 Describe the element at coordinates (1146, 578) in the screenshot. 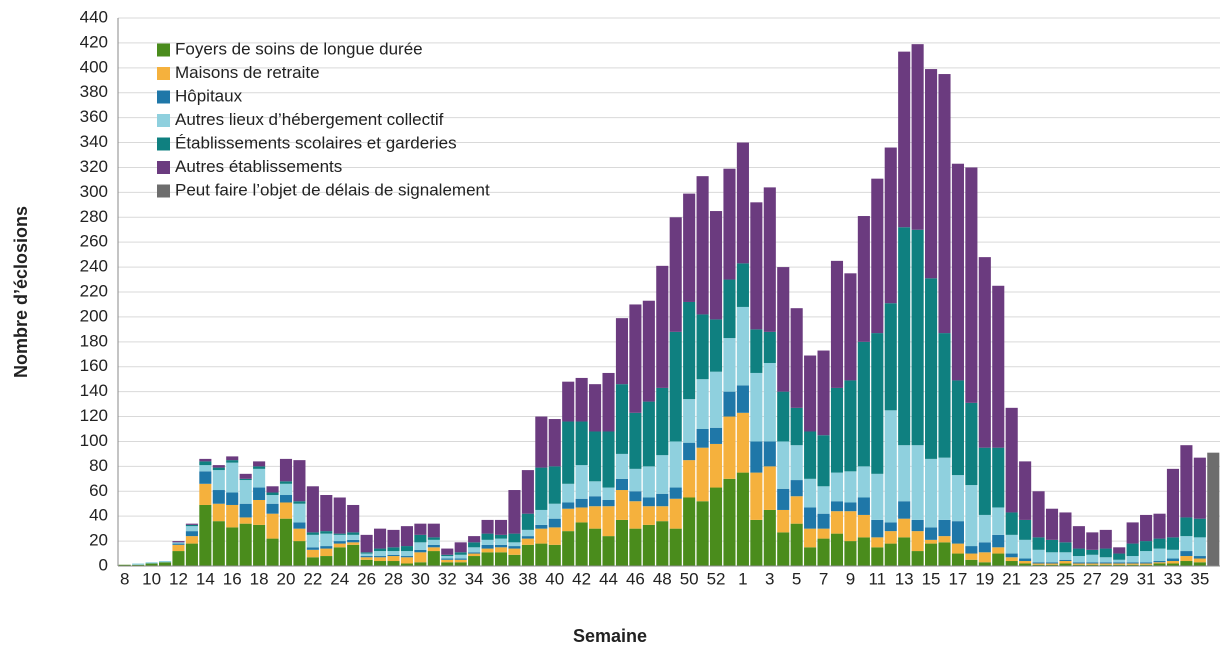

I see `x-tick-label: 31` at that location.